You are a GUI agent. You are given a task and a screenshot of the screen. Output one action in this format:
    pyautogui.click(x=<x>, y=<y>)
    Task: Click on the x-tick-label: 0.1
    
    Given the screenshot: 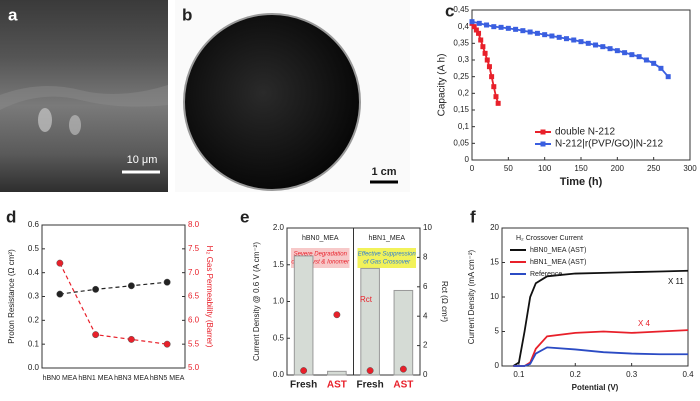 What is the action you would take?
    pyautogui.click(x=519, y=374)
    